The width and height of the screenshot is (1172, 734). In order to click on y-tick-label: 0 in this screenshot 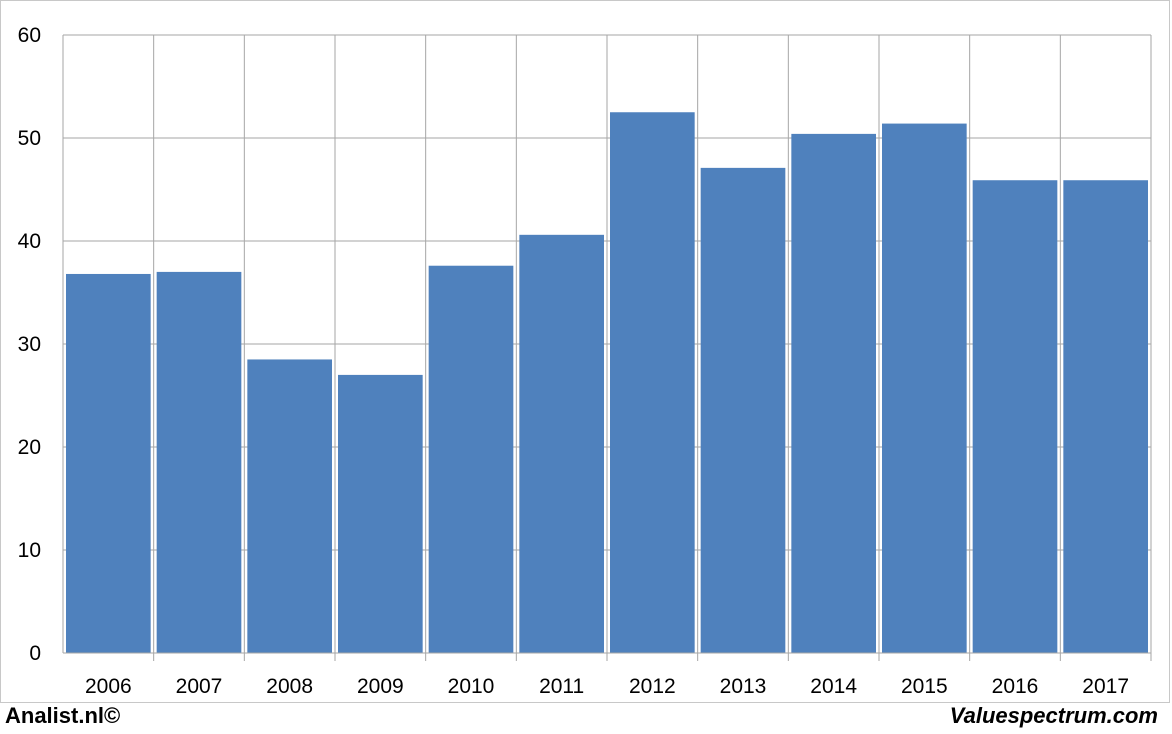, I will do `click(35, 653)`.